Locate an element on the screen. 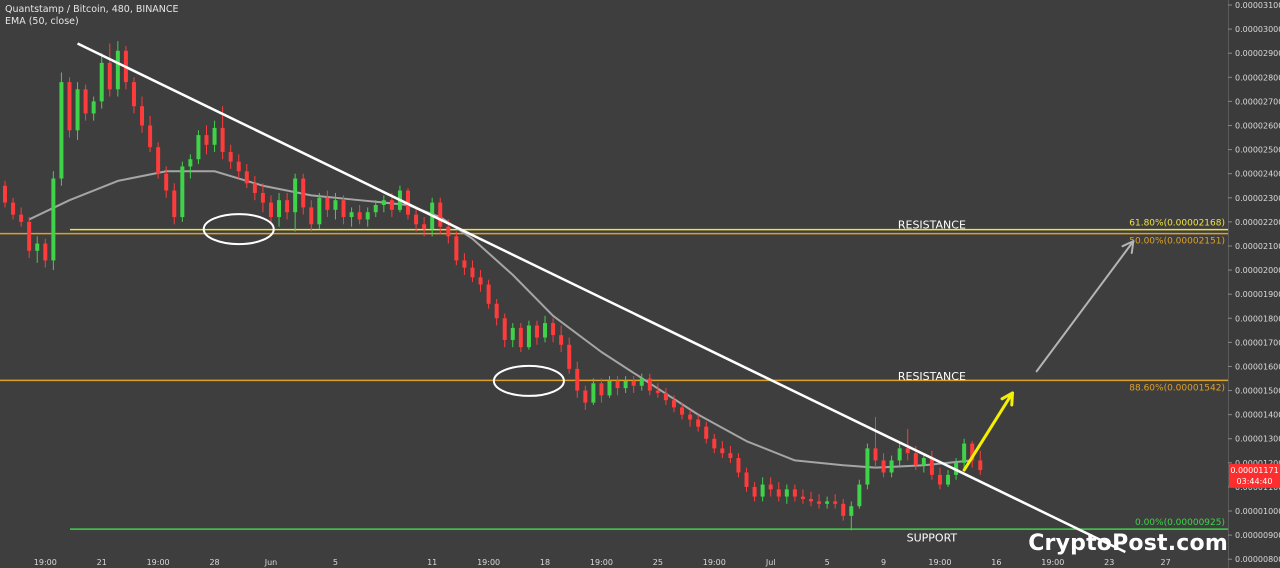 The height and width of the screenshot is (568, 1280). last-price-bg is located at coordinates (1254, 475).